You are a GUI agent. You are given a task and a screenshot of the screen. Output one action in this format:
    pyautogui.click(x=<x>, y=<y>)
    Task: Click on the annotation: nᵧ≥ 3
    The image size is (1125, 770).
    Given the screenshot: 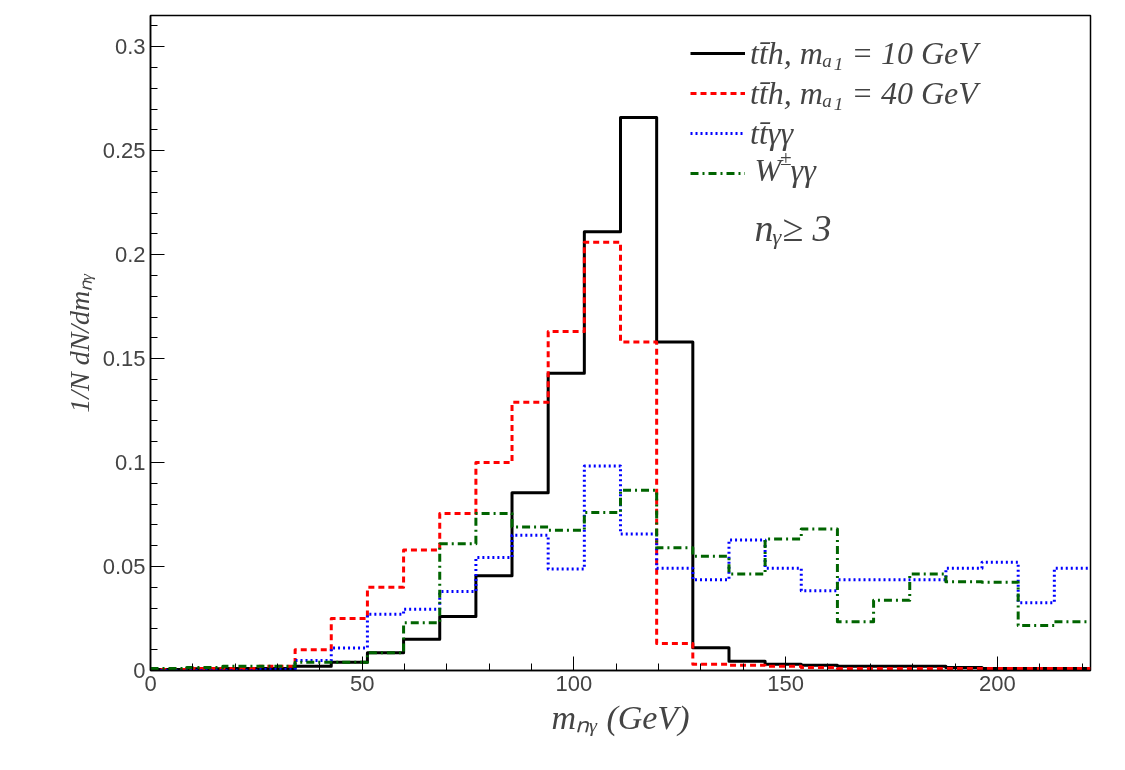 What is the action you would take?
    pyautogui.click(x=793, y=227)
    